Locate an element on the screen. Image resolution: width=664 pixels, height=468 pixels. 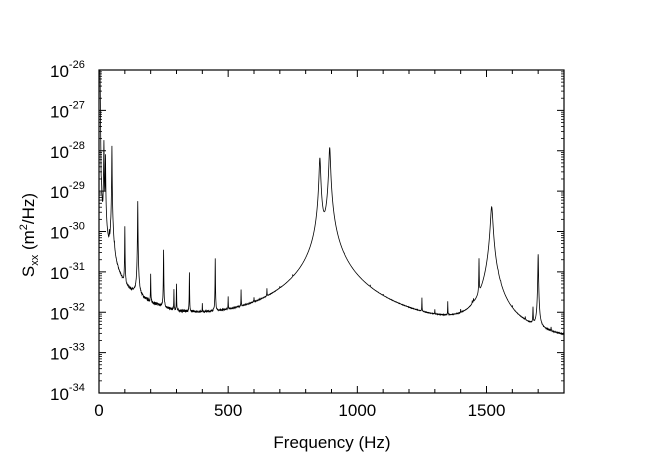
y-tick-label: 10-32 is located at coordinates (67, 312).